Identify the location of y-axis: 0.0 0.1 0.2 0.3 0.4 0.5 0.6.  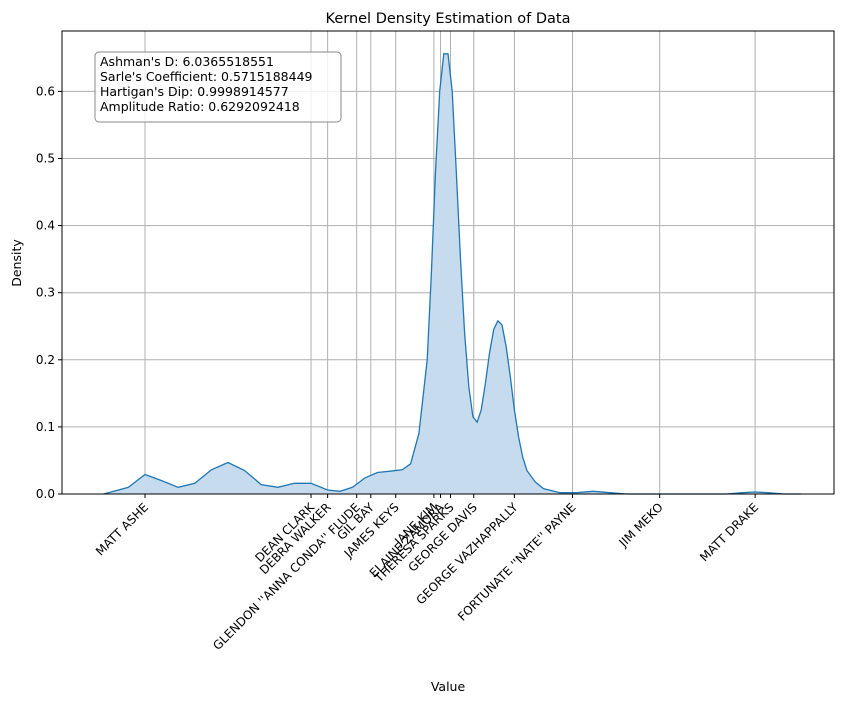
(49, 292).